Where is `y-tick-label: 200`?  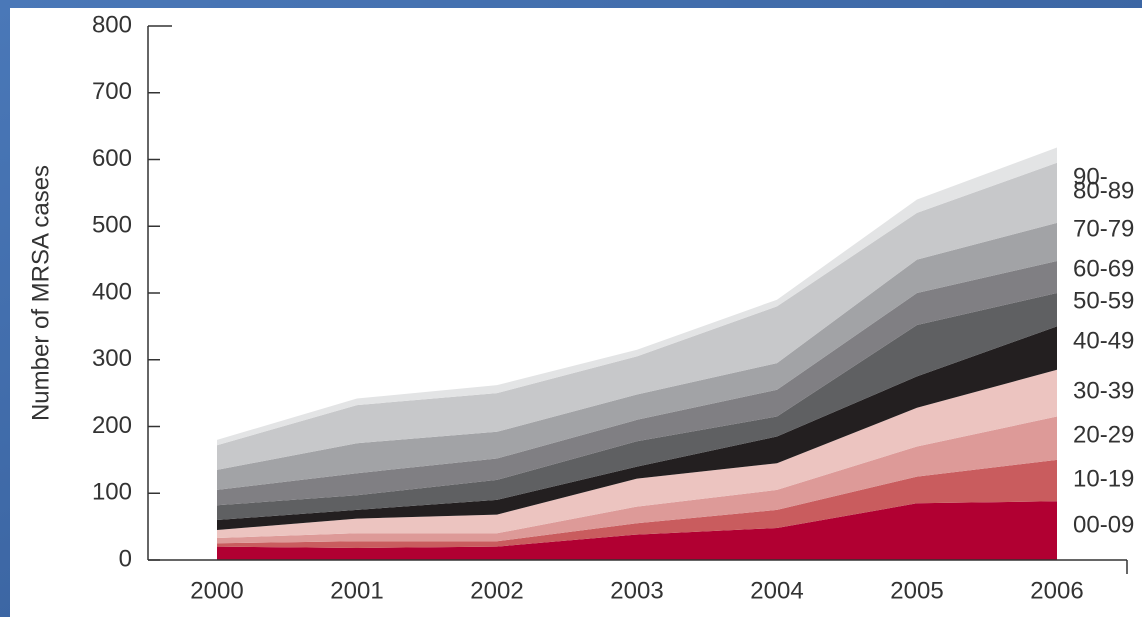
y-tick-label: 200 is located at coordinates (112, 425).